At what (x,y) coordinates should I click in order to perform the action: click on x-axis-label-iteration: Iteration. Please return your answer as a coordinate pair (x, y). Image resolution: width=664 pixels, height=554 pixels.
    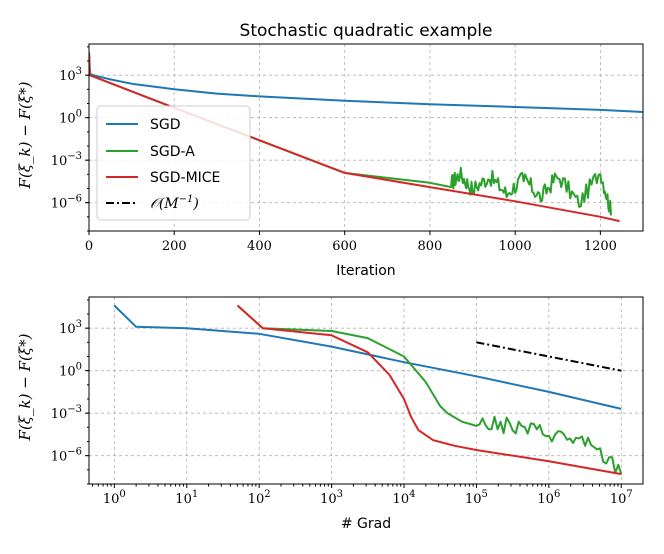
    Looking at the image, I should click on (365, 271).